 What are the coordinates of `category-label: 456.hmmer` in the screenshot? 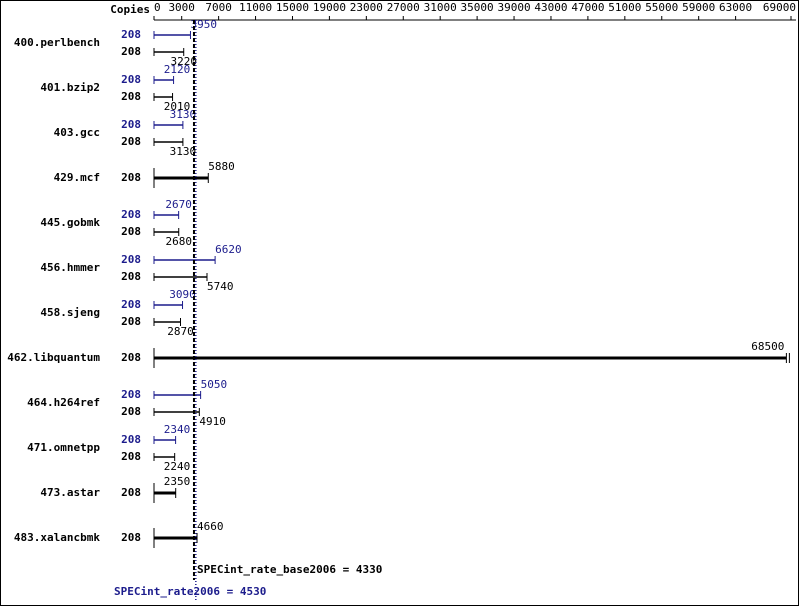 It's located at (70, 267).